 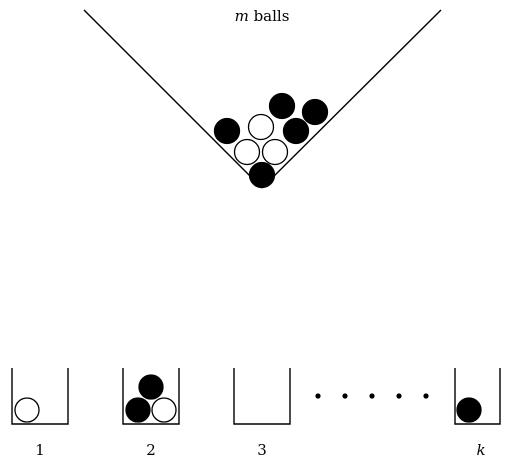 What do you see at coordinates (480, 450) in the screenshot?
I see `bin-label: k` at bounding box center [480, 450].